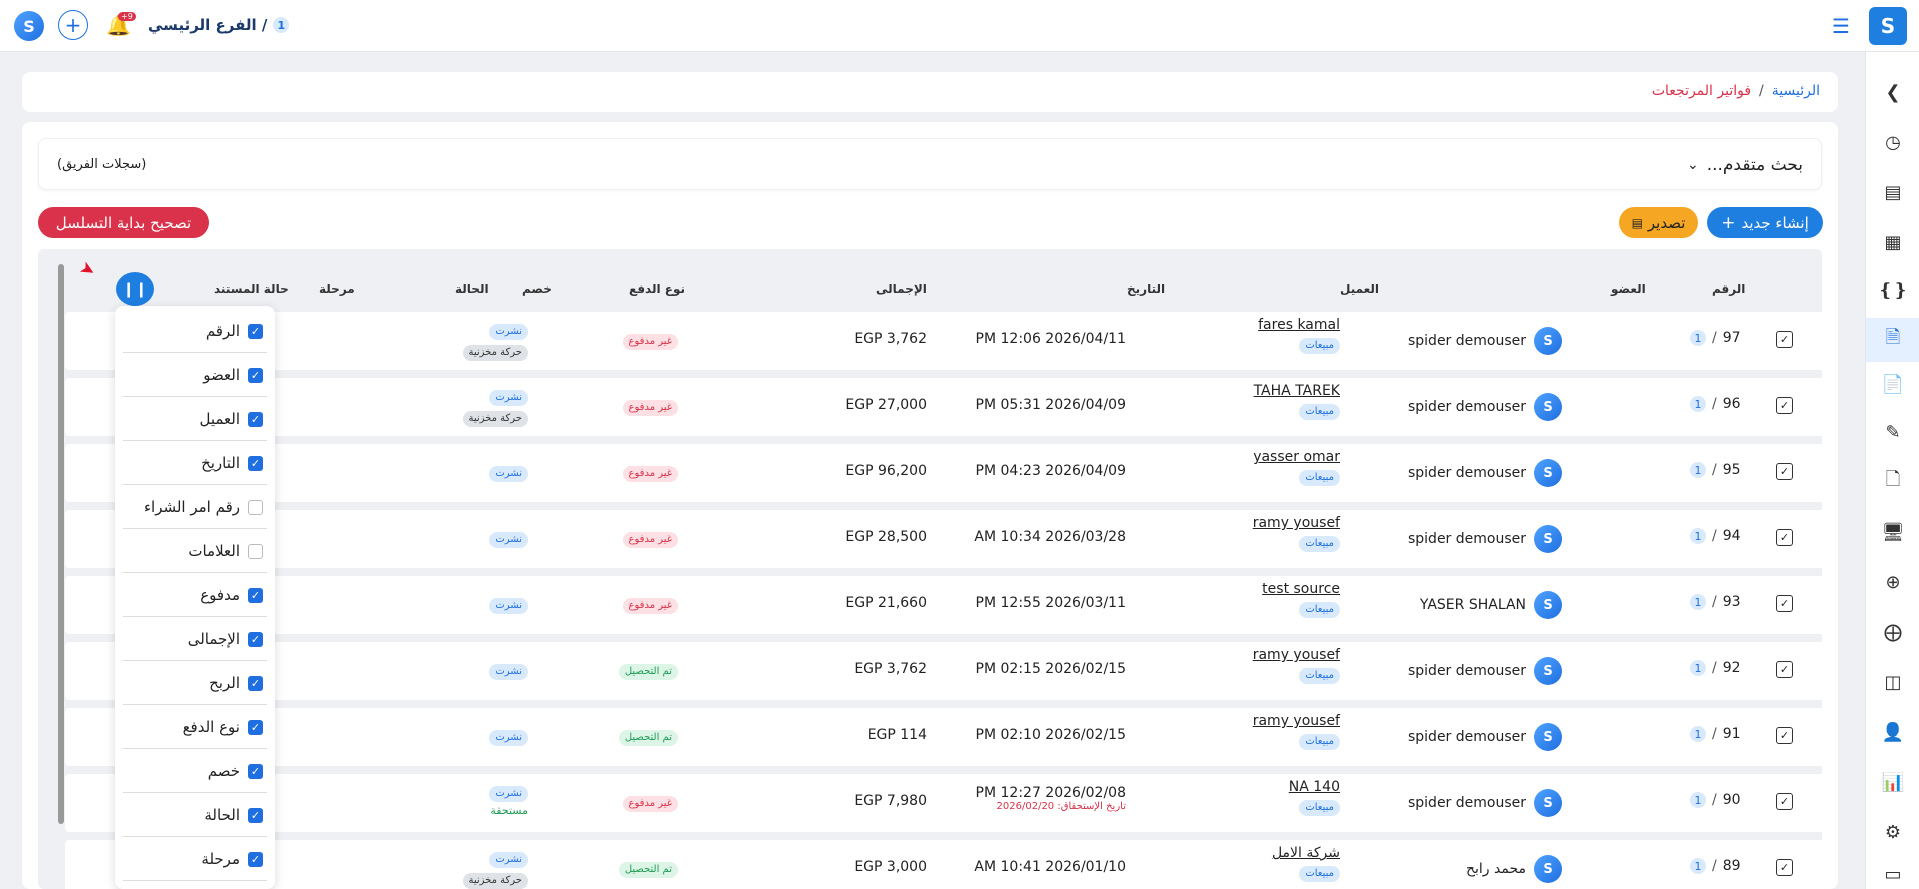 The width and height of the screenshot is (1919, 889). Describe the element at coordinates (219, 25) in the screenshot. I see `branch-selector: الفرع الرئيسي / 1` at that location.